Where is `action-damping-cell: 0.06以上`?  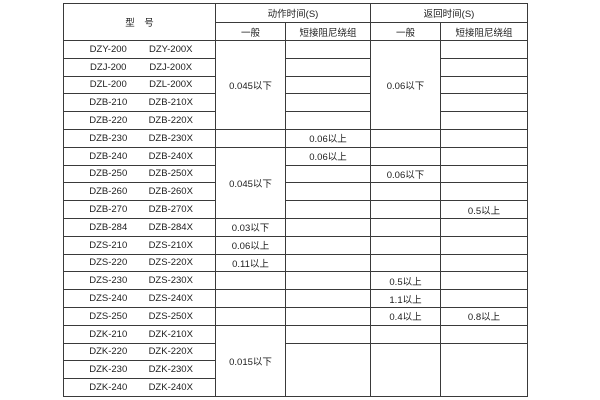
action-damping-cell: 0.06以上 is located at coordinates (328, 138).